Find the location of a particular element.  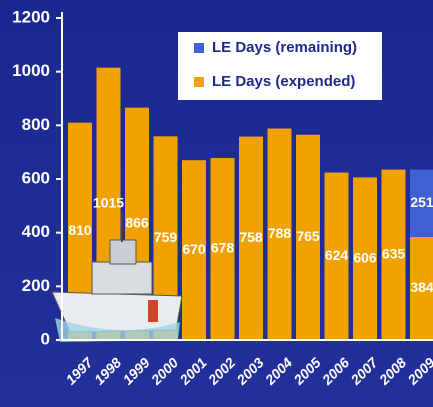

data-label: 606 is located at coordinates (365, 257).